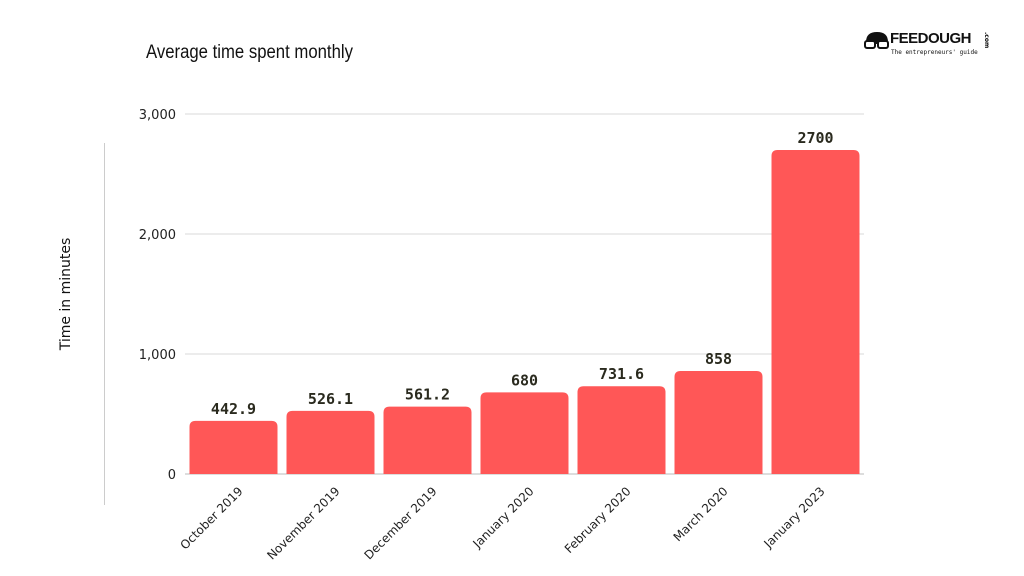 This screenshot has height=576, width=1024. I want to click on x-tick-label: February 2020, so click(598, 520).